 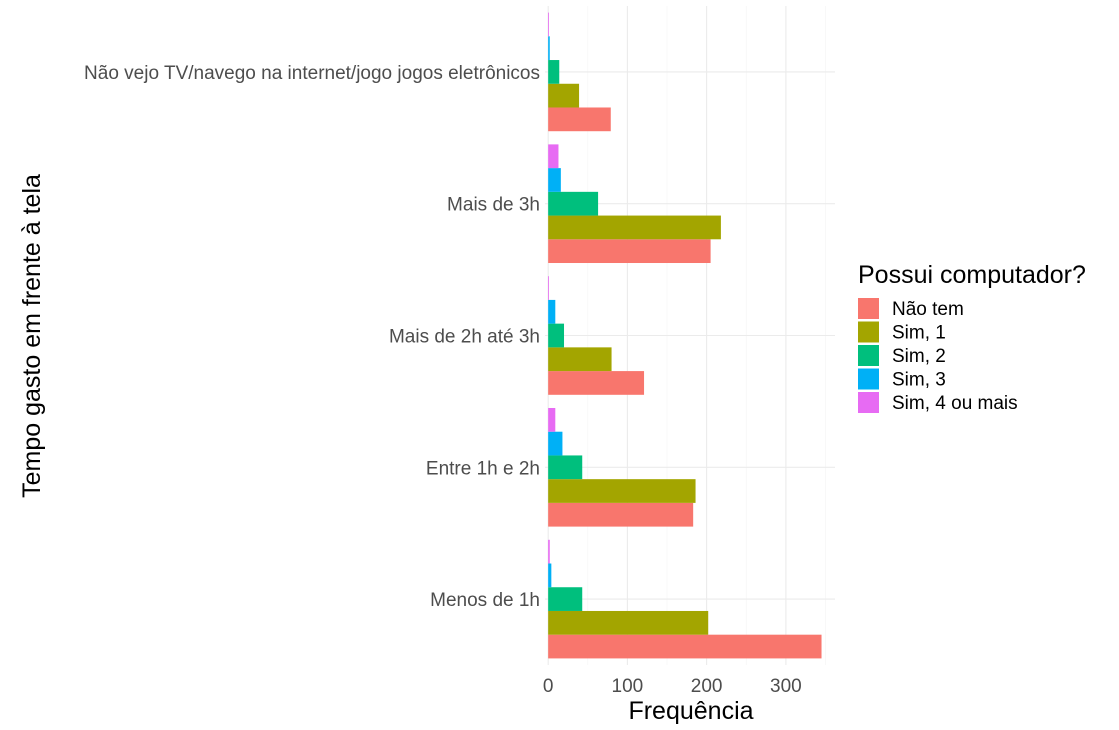 What do you see at coordinates (483, 468) in the screenshot?
I see `y-tick-label: Entre 1h e 2h` at bounding box center [483, 468].